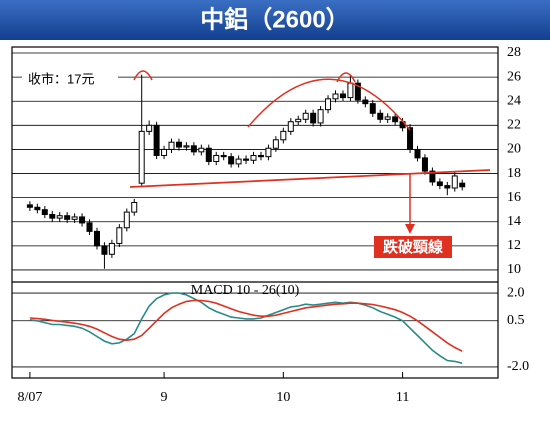 This screenshot has height=421, width=550. I want to click on y2-tick-label: 0.5, so click(516, 320).